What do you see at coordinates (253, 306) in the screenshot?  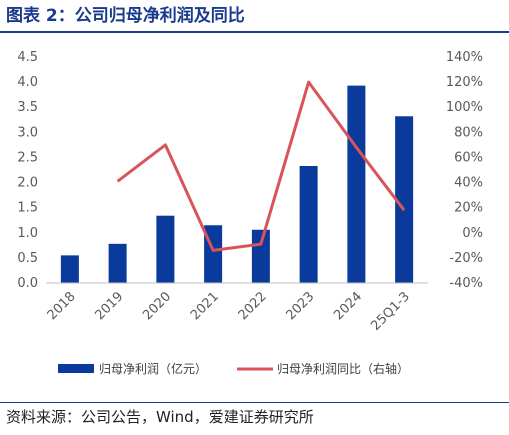 I see `x-tick-label: 2022` at bounding box center [253, 306].